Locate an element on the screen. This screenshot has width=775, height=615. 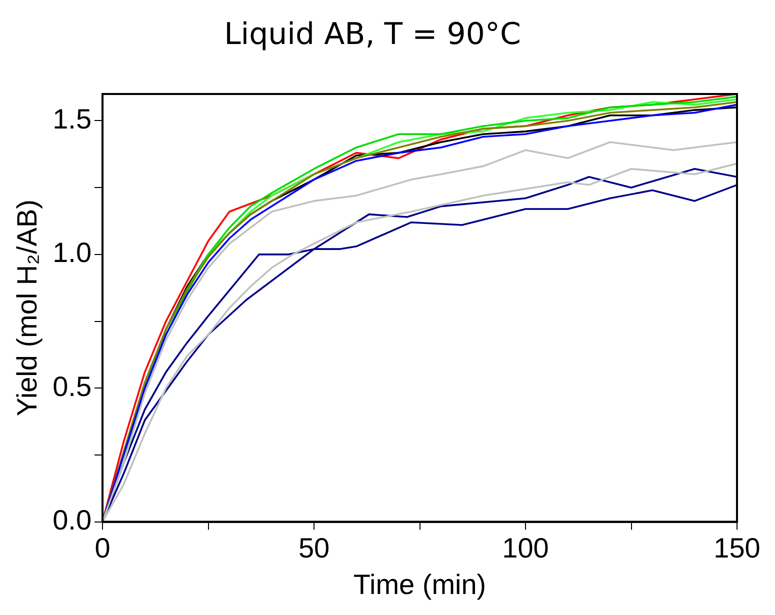
y-tick-label: 1.0 is located at coordinates (72, 252).